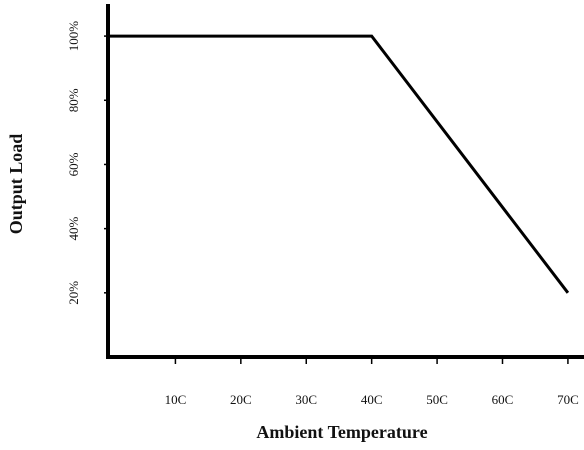 Image resolution: width=584 pixels, height=450 pixels. Describe the element at coordinates (568, 399) in the screenshot. I see `x-tick-label: 70C` at that location.